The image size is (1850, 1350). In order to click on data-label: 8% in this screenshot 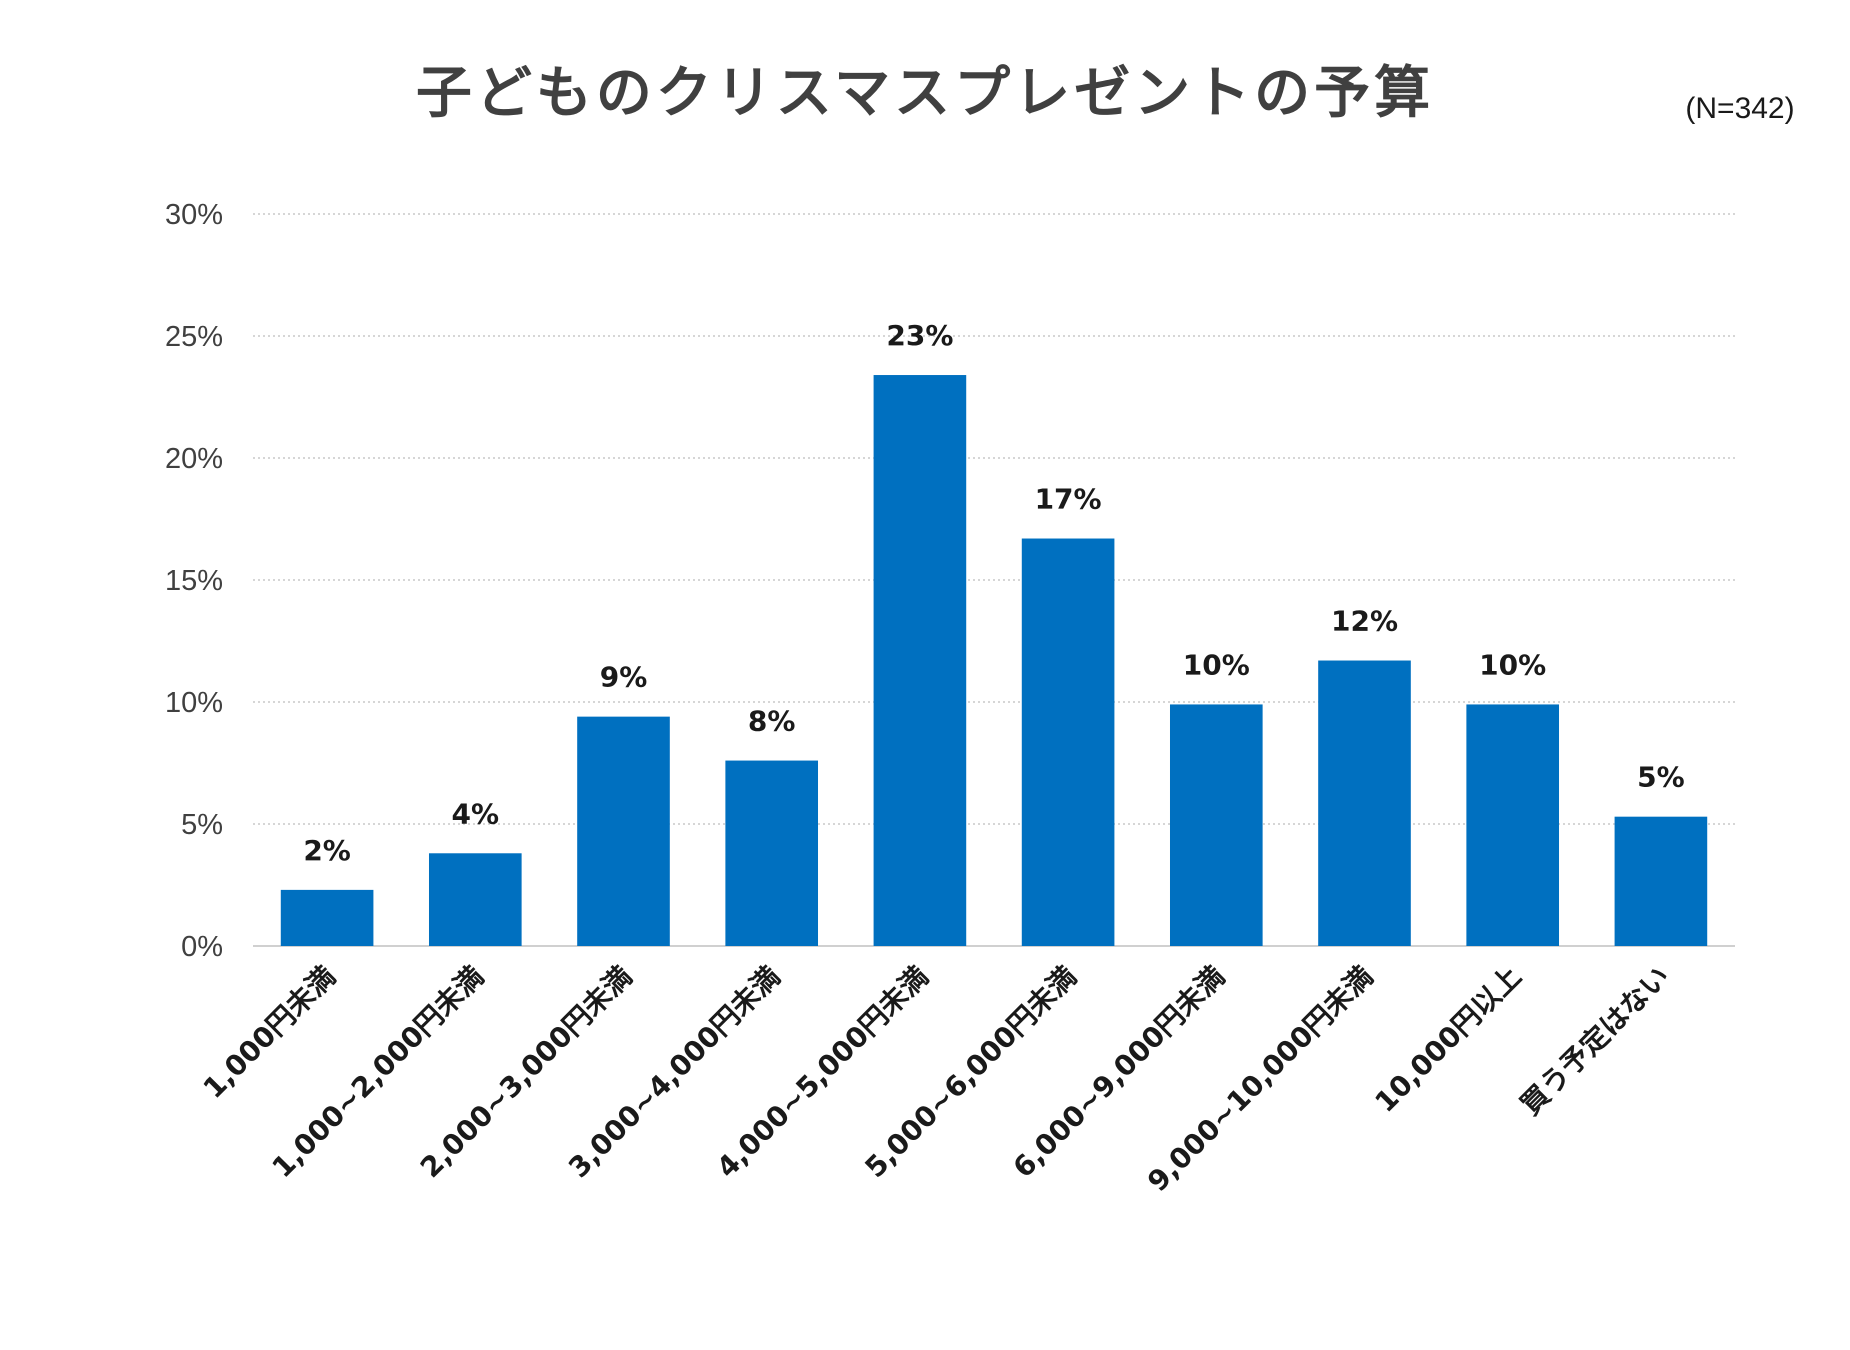, I will do `click(772, 721)`.